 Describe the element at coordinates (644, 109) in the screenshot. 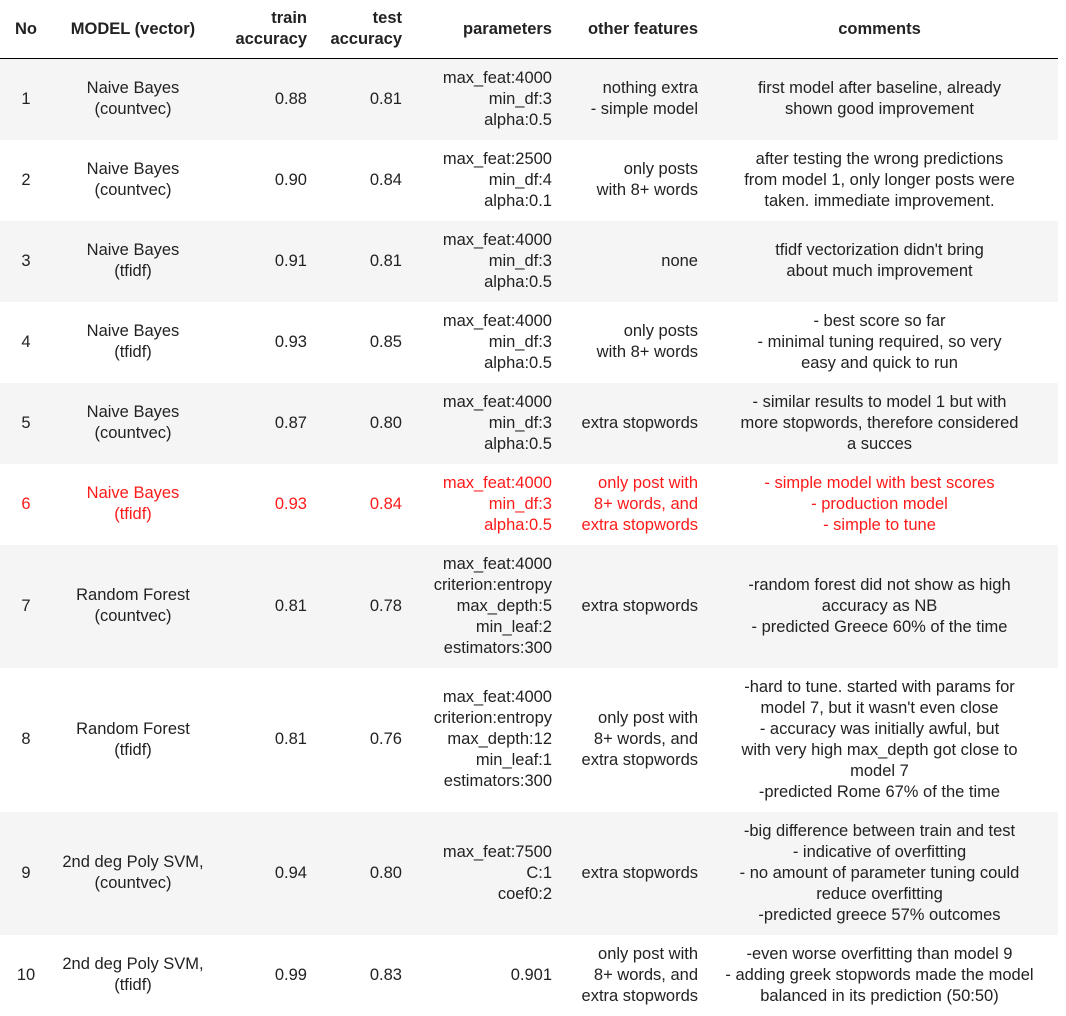

I see `cell-other-features-line: - simple model` at that location.